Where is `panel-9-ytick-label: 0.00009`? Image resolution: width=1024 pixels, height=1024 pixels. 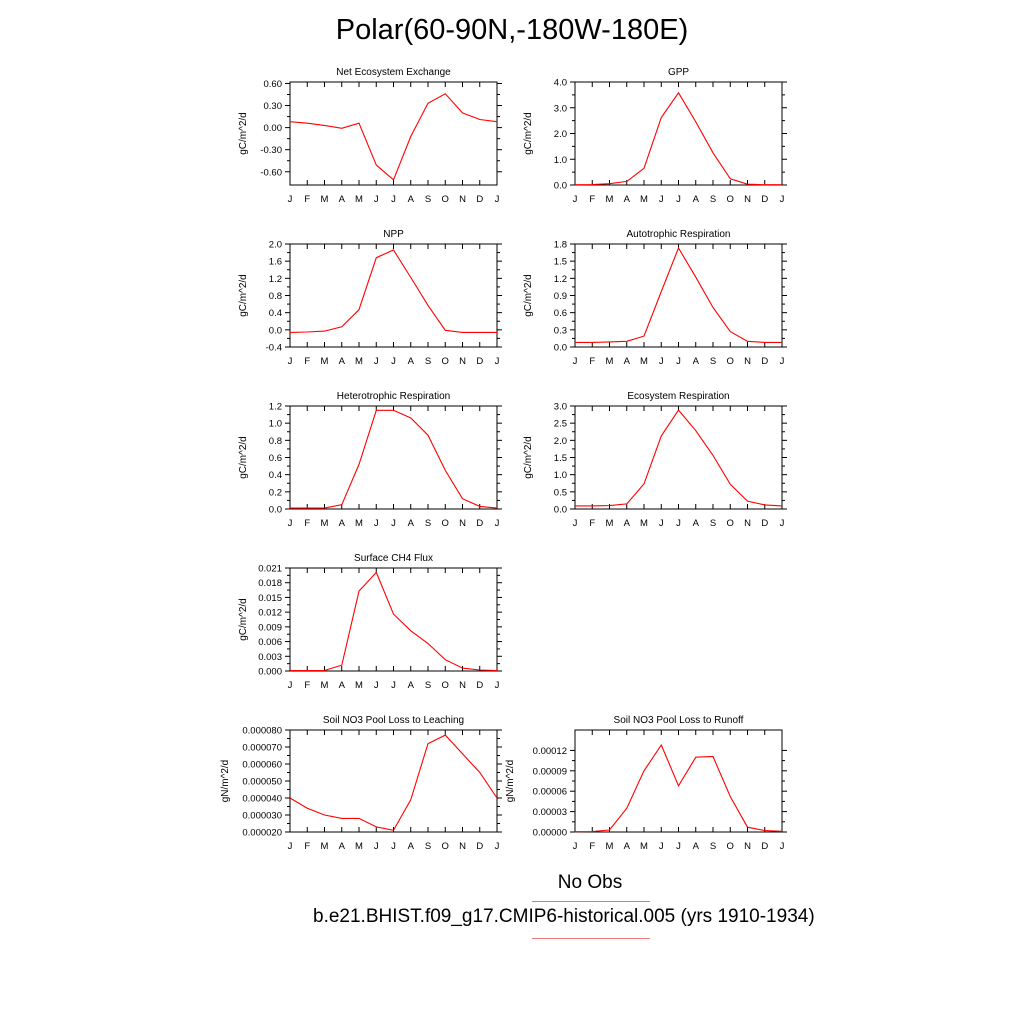
panel-9-ytick-label: 0.00009 is located at coordinates (550, 771).